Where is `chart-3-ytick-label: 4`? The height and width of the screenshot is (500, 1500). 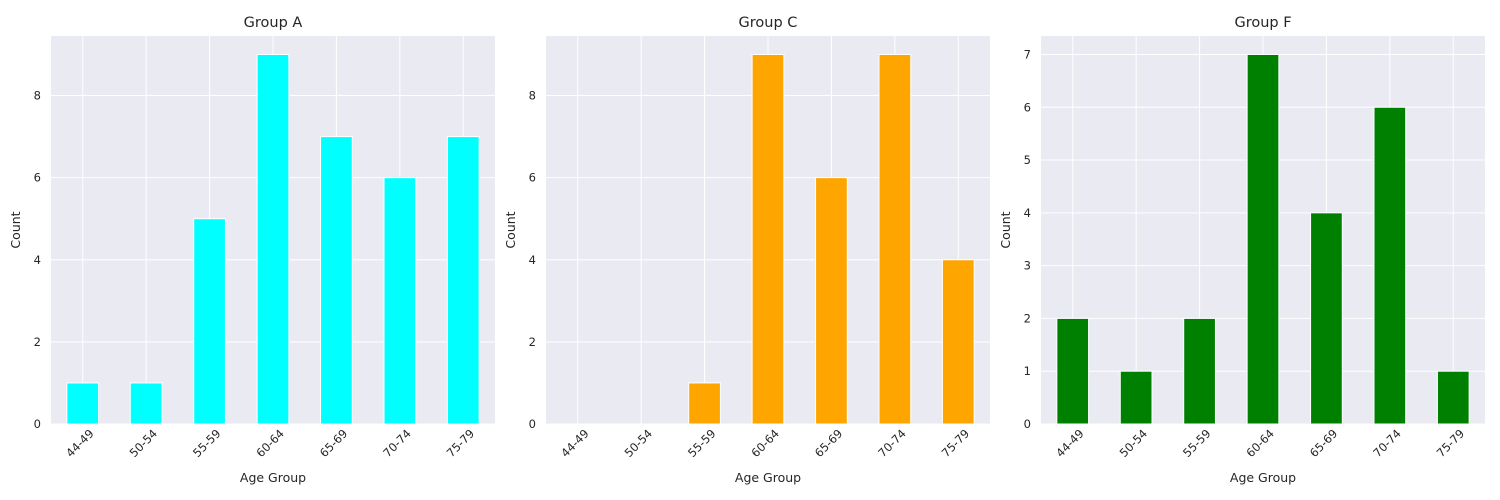 chart-3-ytick-label: 4 is located at coordinates (1027, 213).